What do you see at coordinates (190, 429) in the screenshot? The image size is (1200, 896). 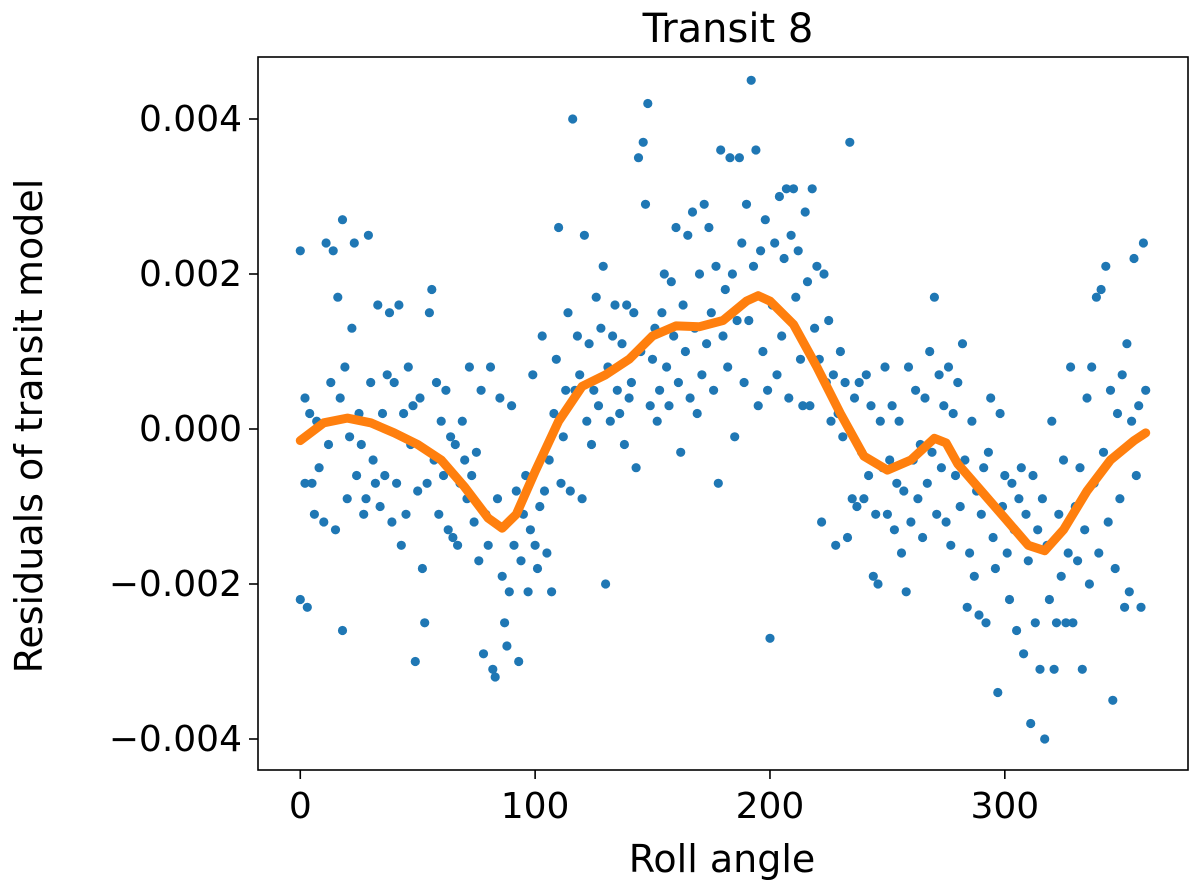 I see `y-tick-label: 0.000` at bounding box center [190, 429].